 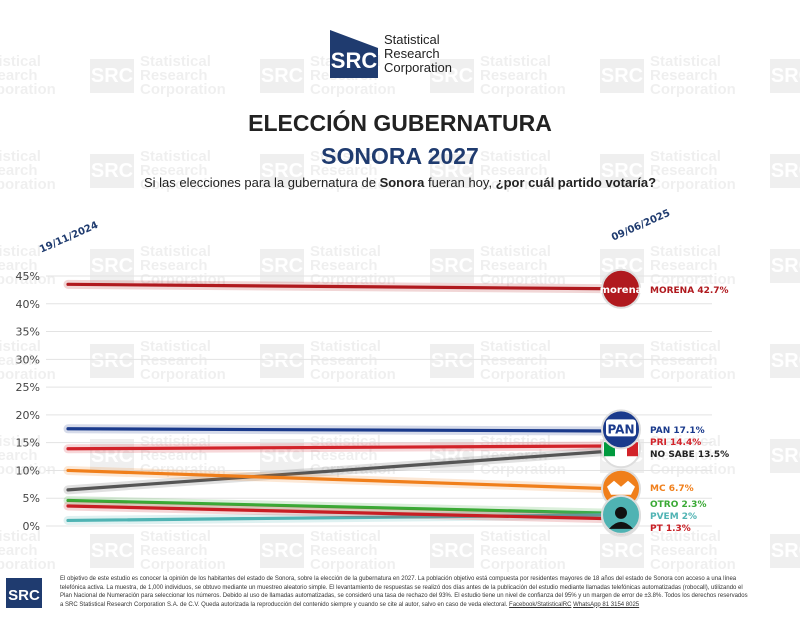 I want to click on series-label-morena: MORENA 42.7%, so click(x=689, y=291).